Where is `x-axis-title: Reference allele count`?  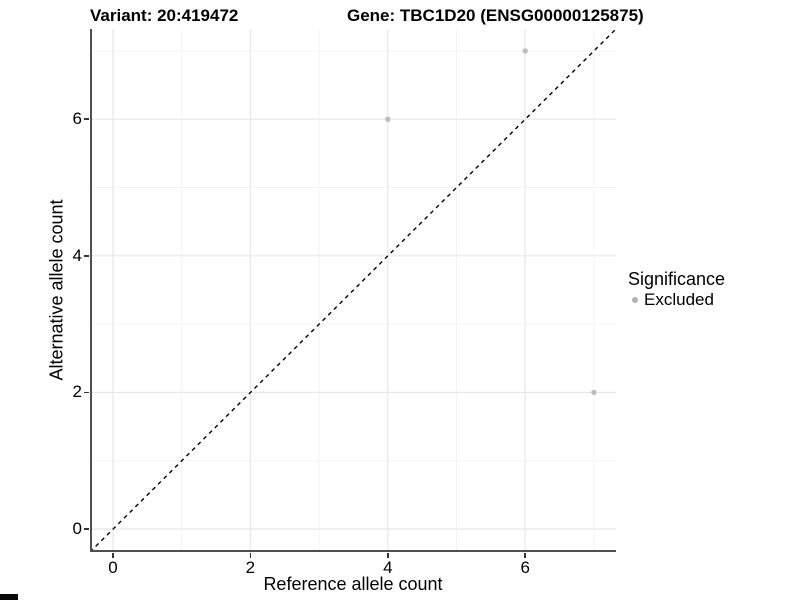
x-axis-title: Reference allele count is located at coordinates (353, 584).